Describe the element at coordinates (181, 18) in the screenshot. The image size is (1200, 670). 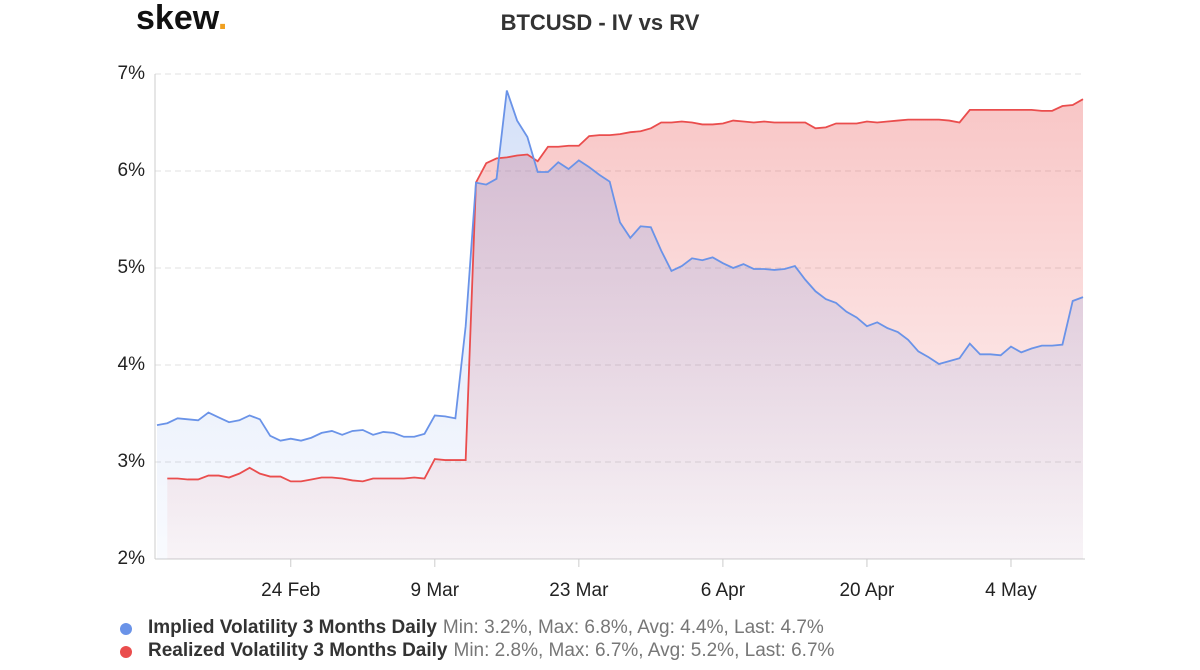
I see `logo: skew.` at that location.